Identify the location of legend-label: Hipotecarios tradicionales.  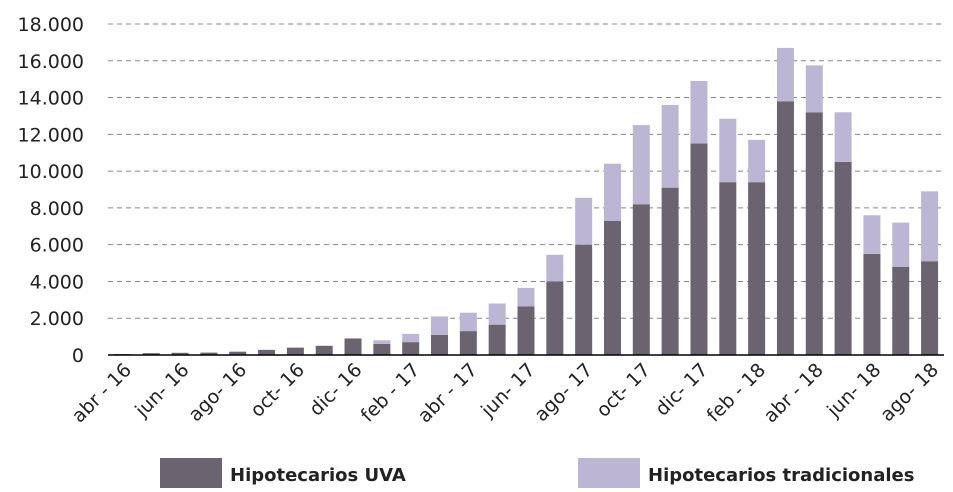
(781, 475).